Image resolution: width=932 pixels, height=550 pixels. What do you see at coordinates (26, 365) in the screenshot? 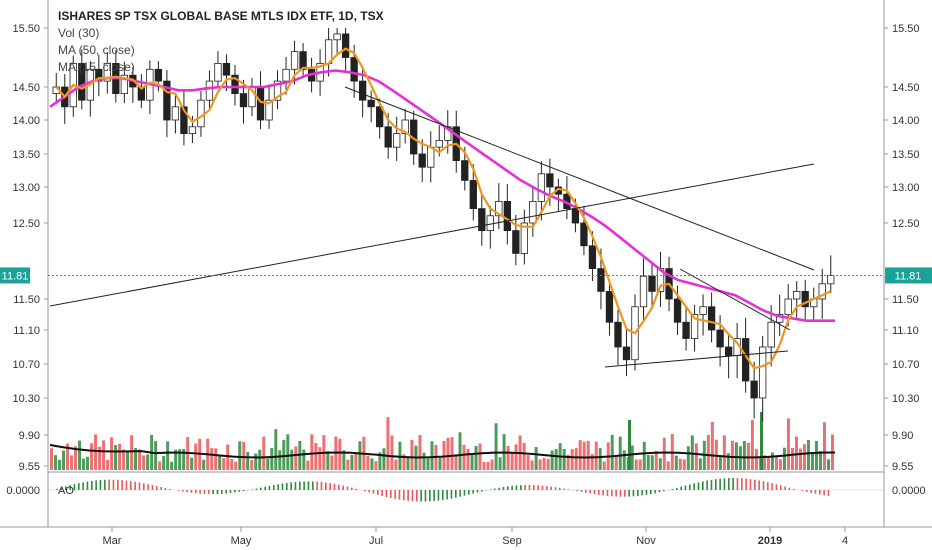
I see `y-tick-label-left: 10.70` at bounding box center [26, 365].